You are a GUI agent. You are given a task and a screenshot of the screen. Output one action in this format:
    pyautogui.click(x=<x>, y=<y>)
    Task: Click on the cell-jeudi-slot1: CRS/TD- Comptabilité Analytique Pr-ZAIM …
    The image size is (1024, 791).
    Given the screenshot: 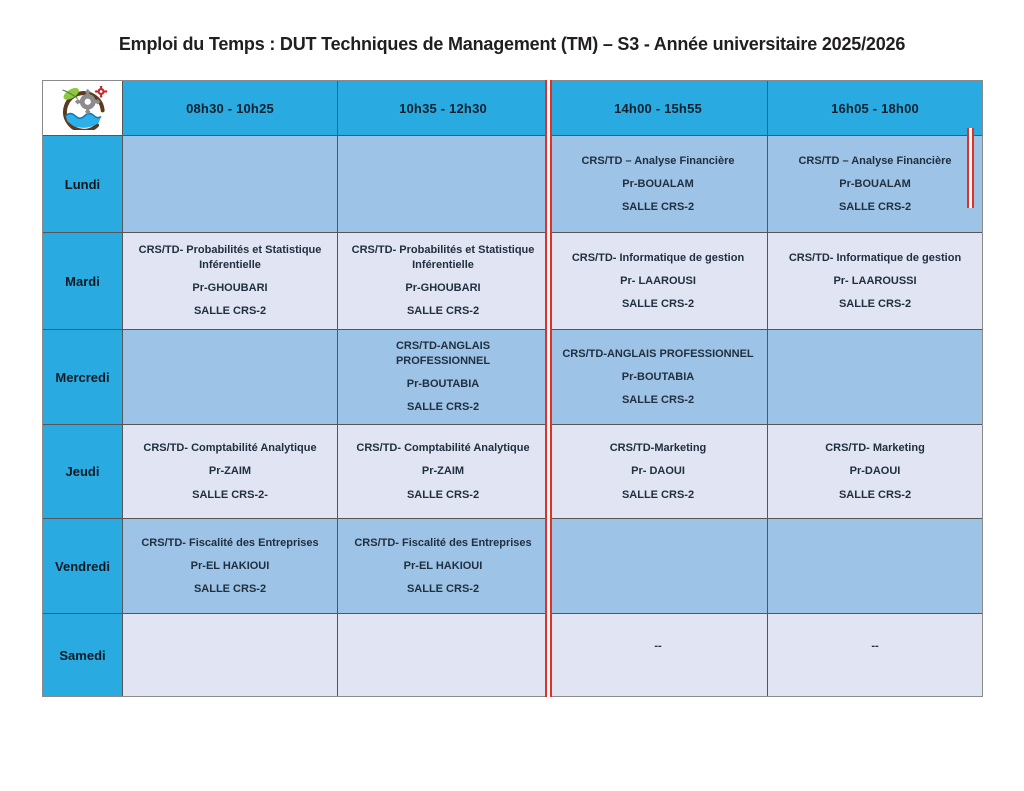 What is the action you would take?
    pyautogui.click(x=230, y=472)
    